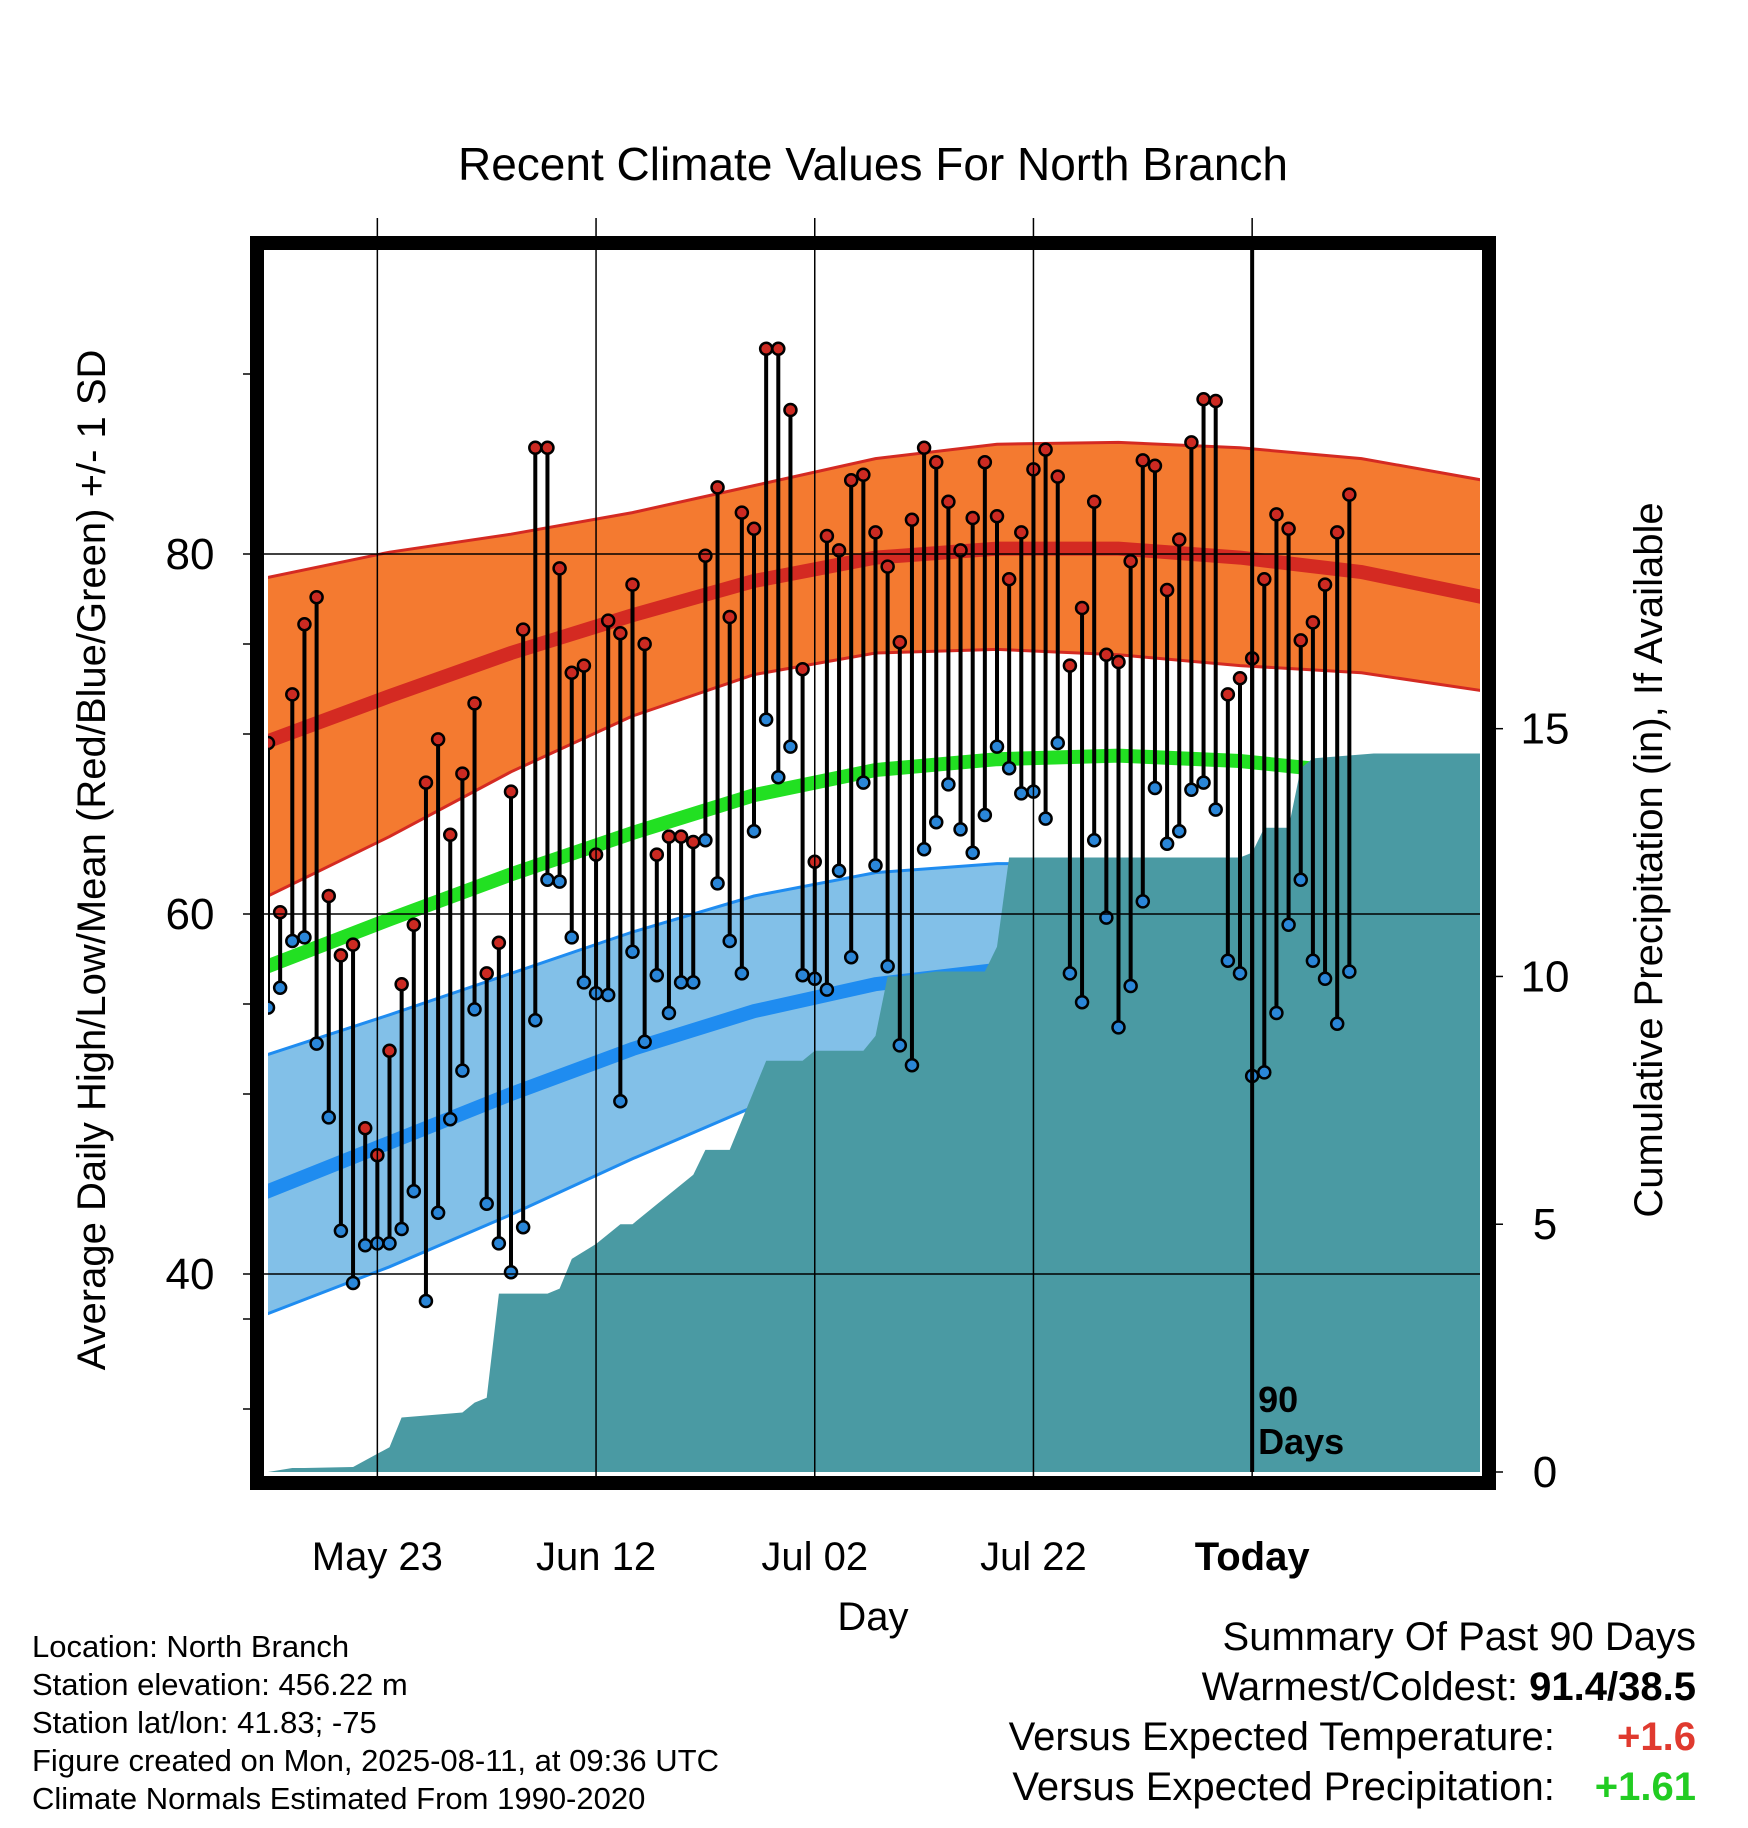  I want to click on x-tick-label: Jul 02, so click(814, 1557).